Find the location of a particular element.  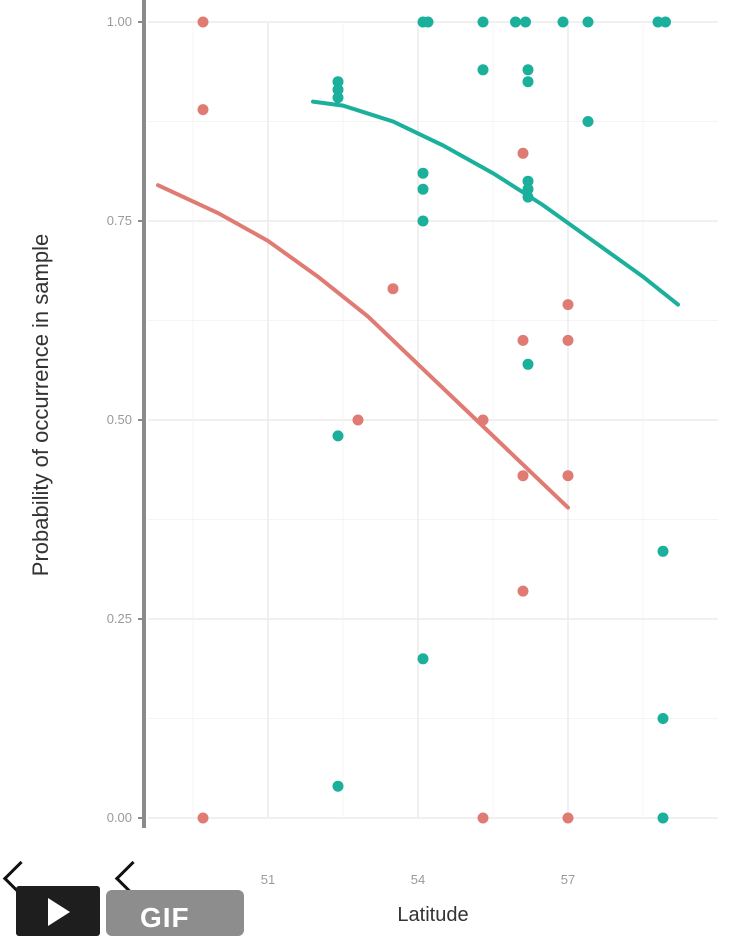

y-axis-ticks: 0.00 0.25 0.50 0.75 1.00 is located at coordinates (125, 419).